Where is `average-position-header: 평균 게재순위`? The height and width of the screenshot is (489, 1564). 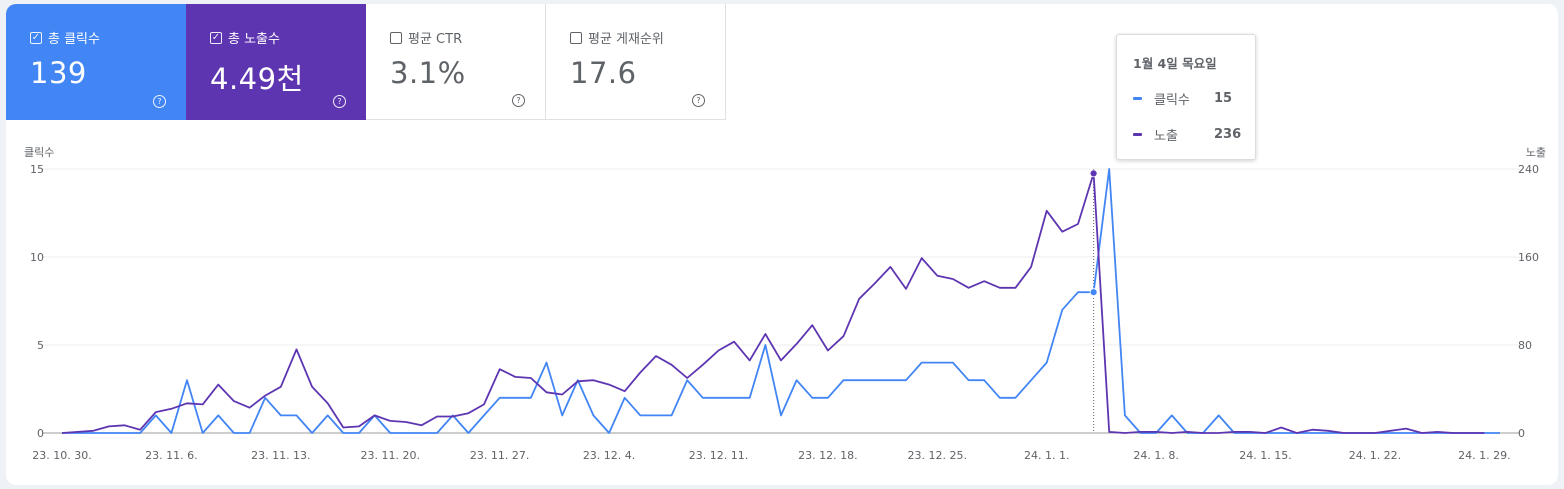 average-position-header: 평균 게재순위 is located at coordinates (617, 37).